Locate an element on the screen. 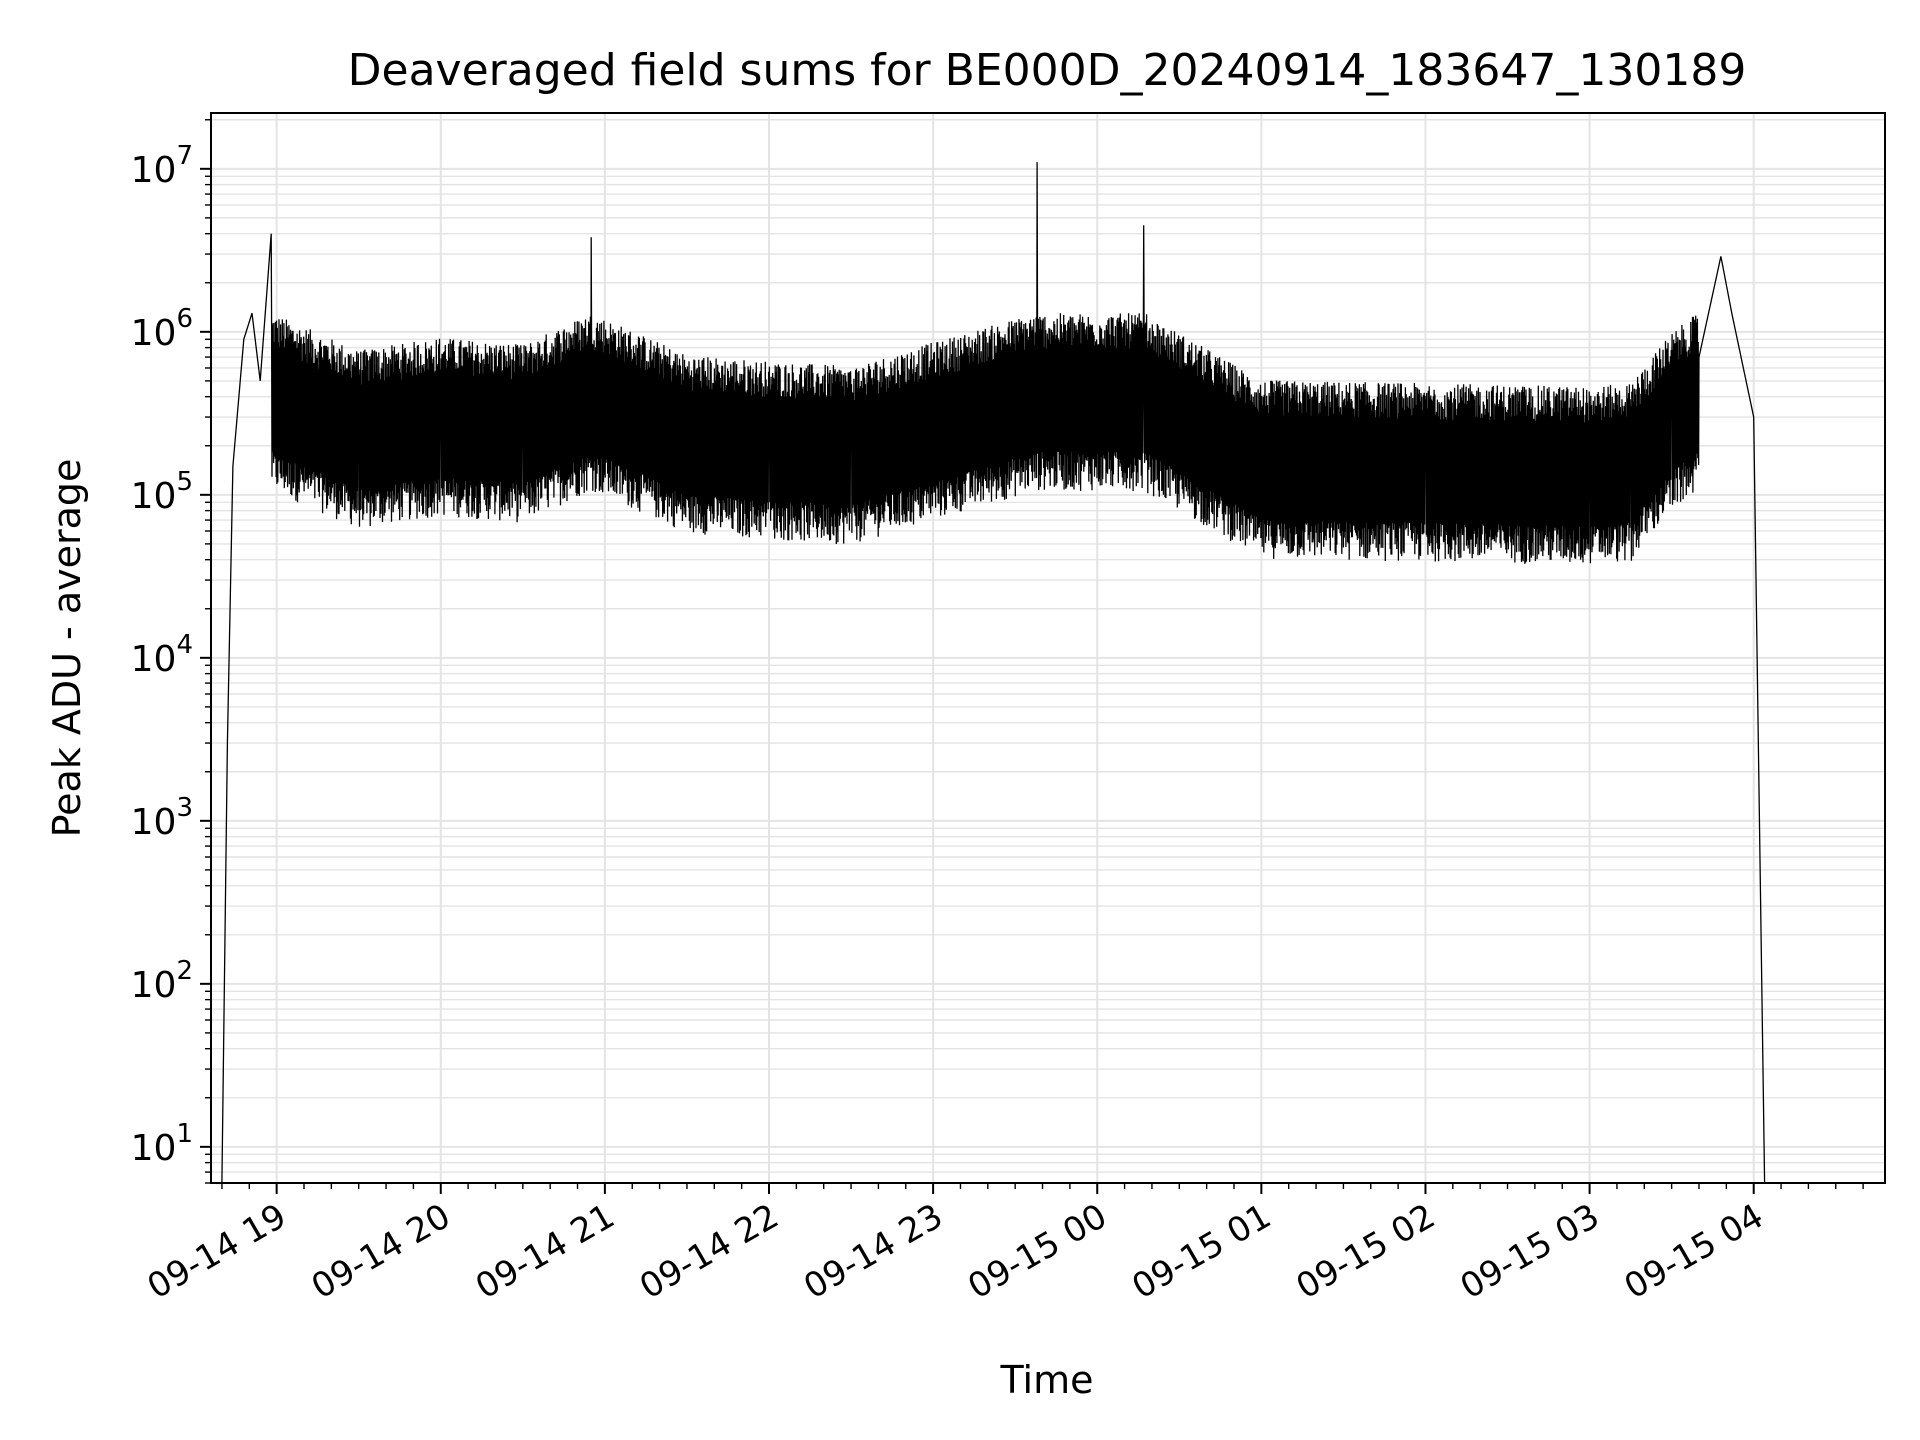 This screenshot has height=1440, width=1920. y-tick-label: 10² is located at coordinates (162, 981).